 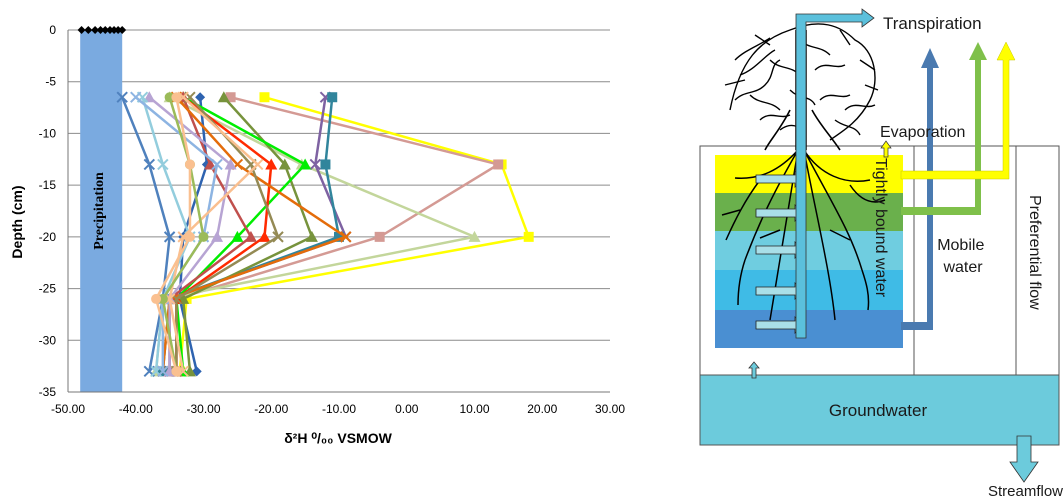 I want to click on precipitation-band, so click(x=101, y=211).